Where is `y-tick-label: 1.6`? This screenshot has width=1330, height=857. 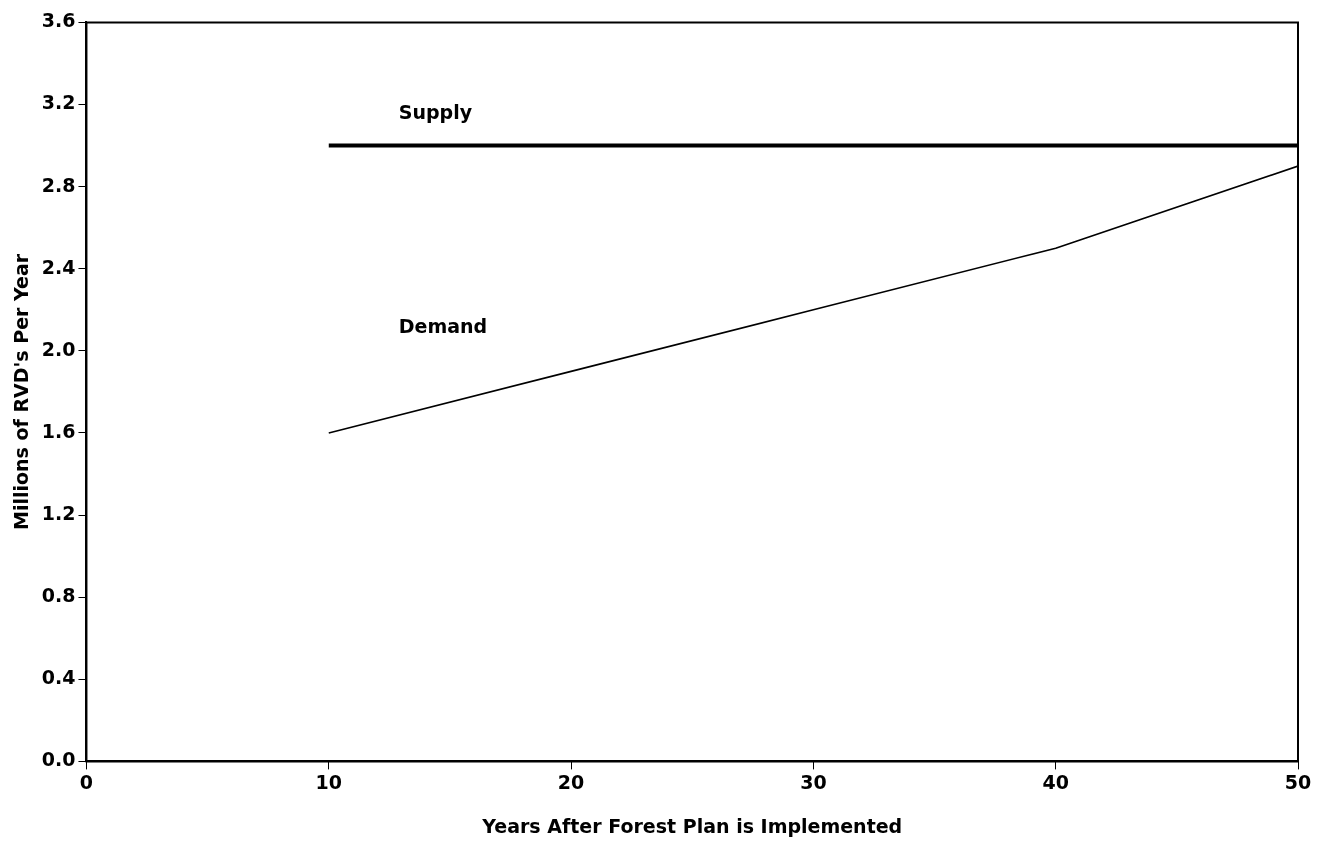 y-tick-label: 1.6 is located at coordinates (58, 430).